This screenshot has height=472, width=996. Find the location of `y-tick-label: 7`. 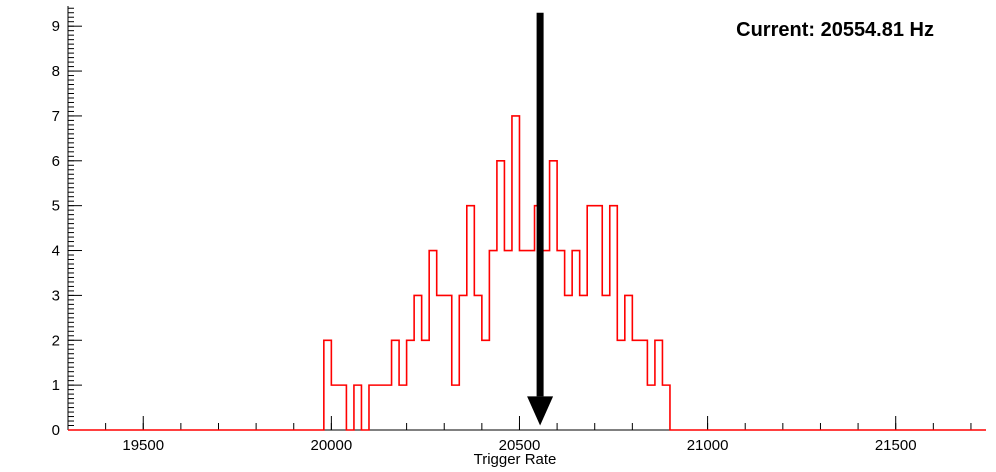

y-tick-label: 7 is located at coordinates (56, 116).